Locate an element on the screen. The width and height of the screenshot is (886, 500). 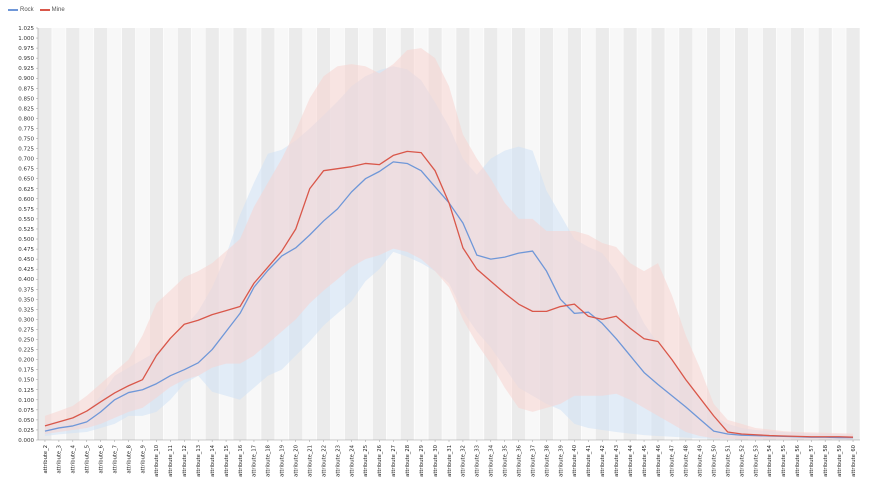
x-tick-label: attribute_4 is located at coordinates (74, 458).